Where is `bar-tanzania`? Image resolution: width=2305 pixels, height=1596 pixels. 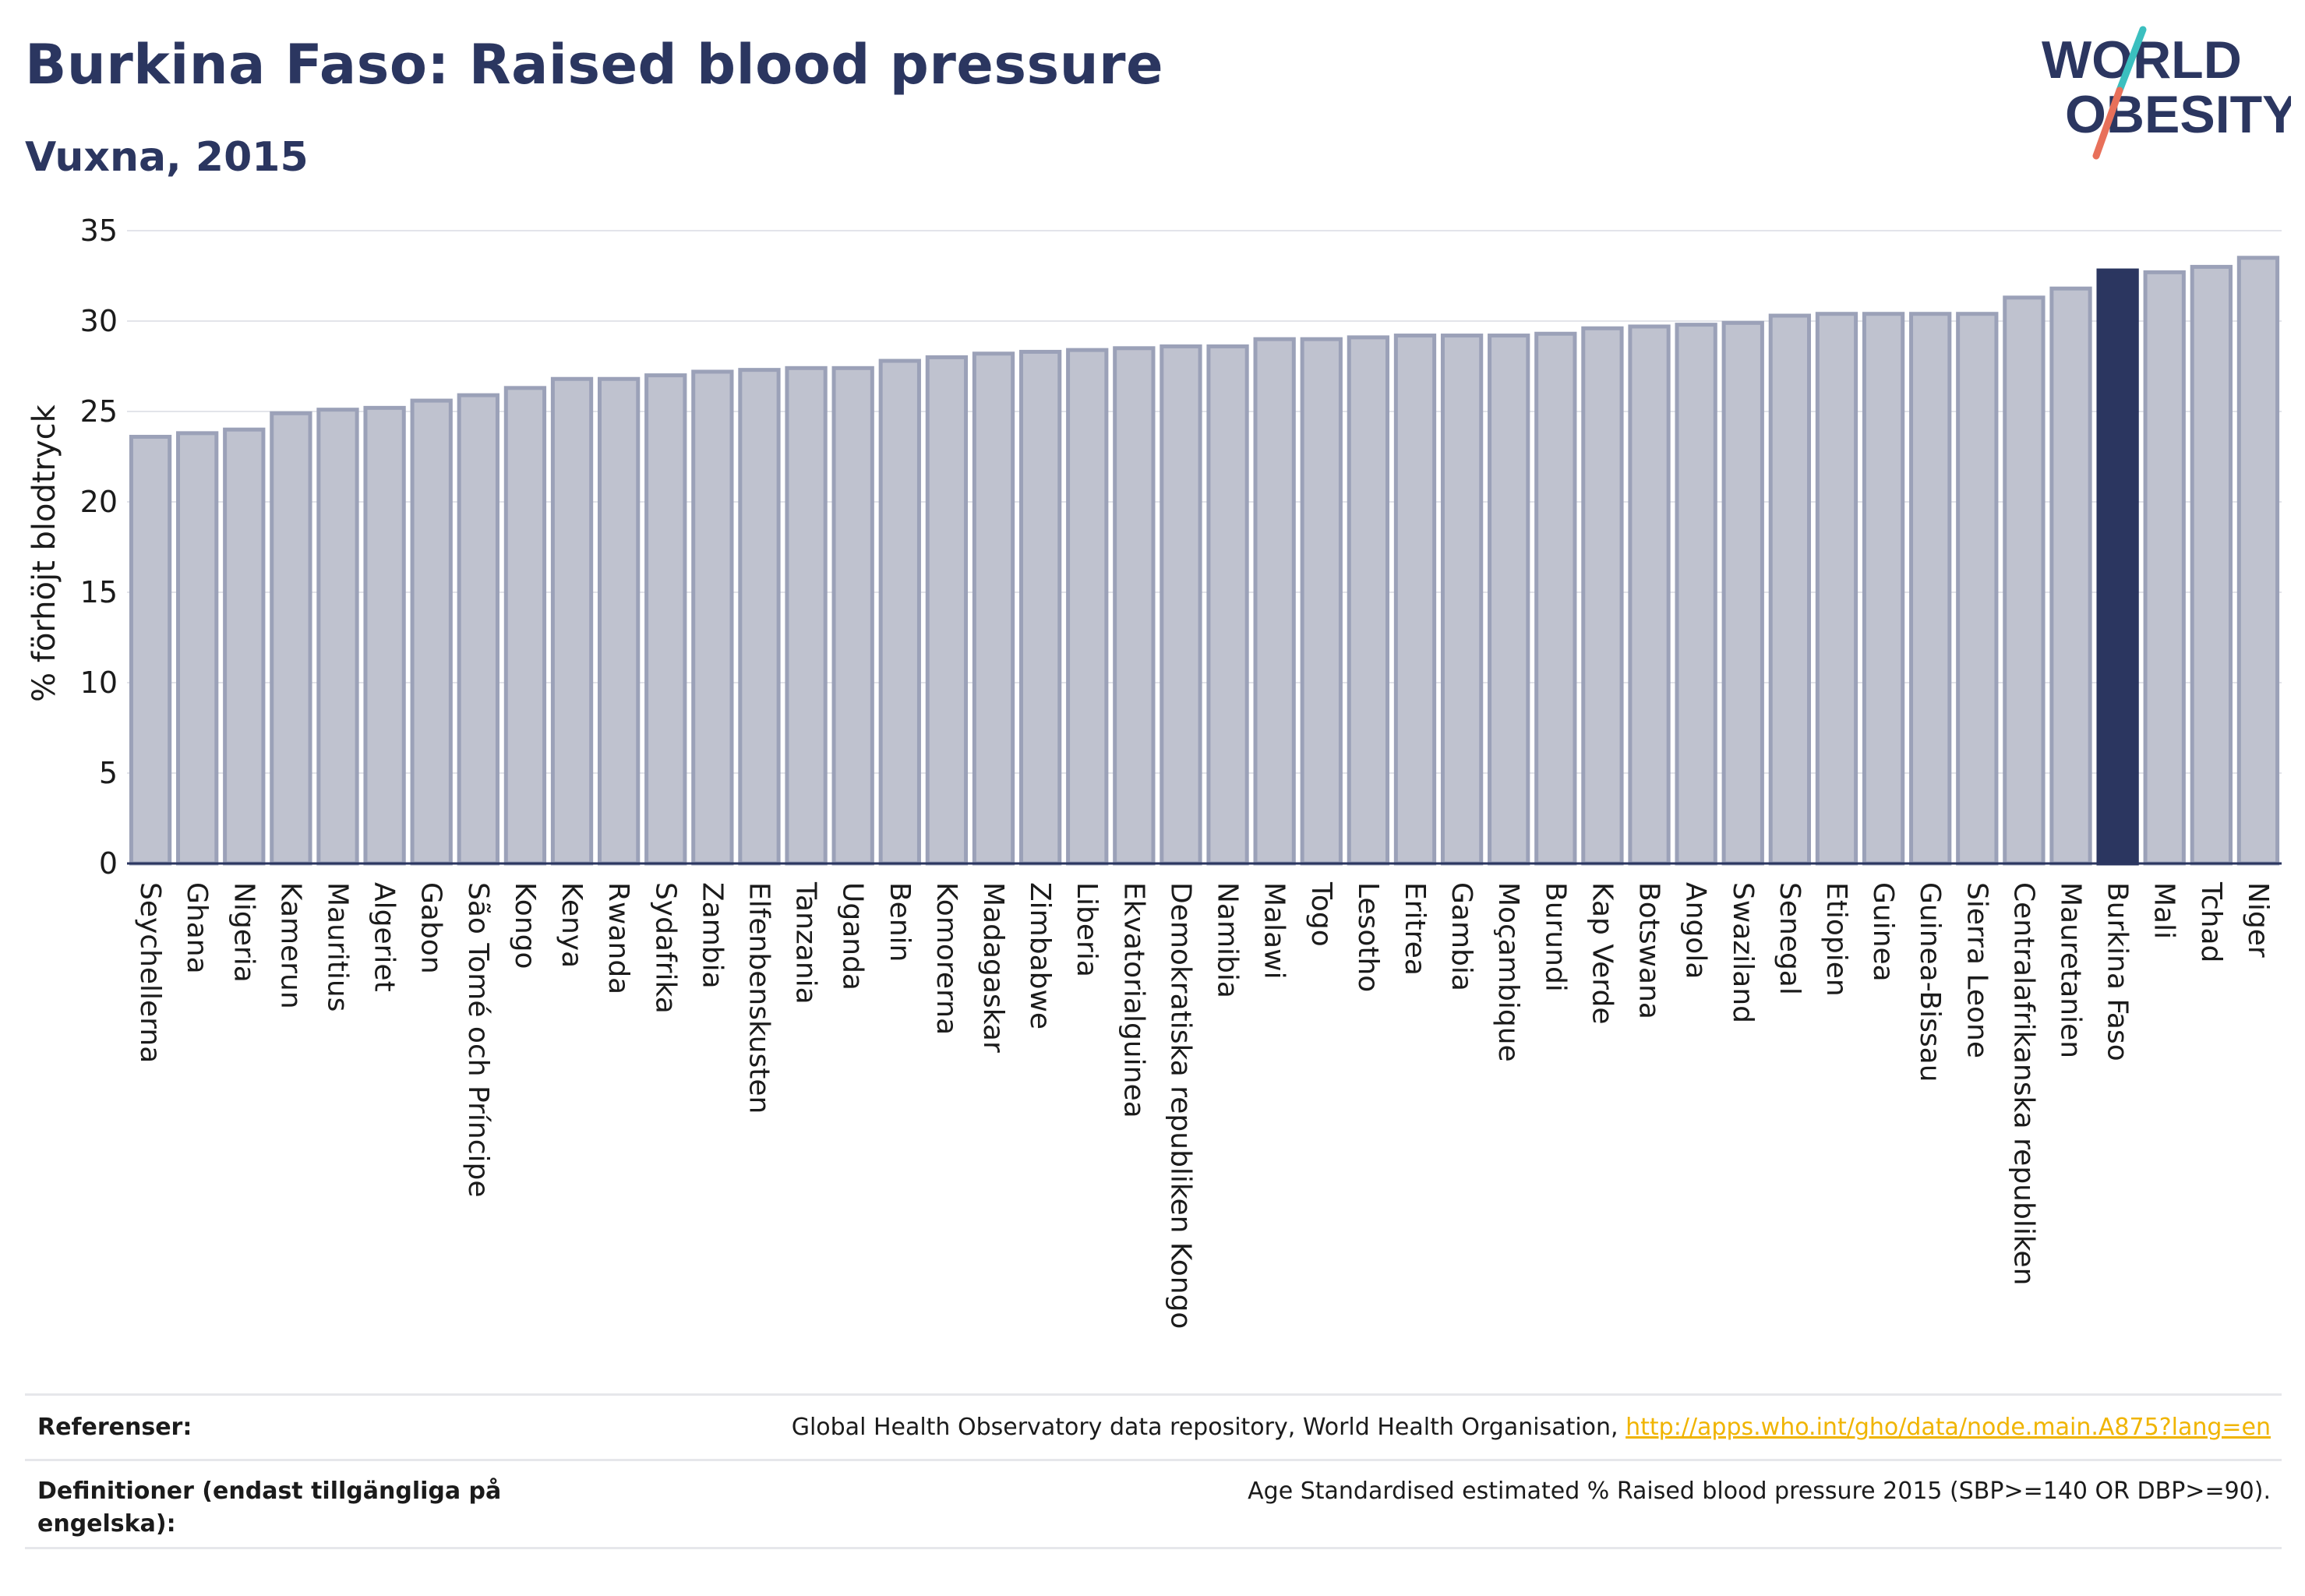 bar-tanzania is located at coordinates (806, 615).